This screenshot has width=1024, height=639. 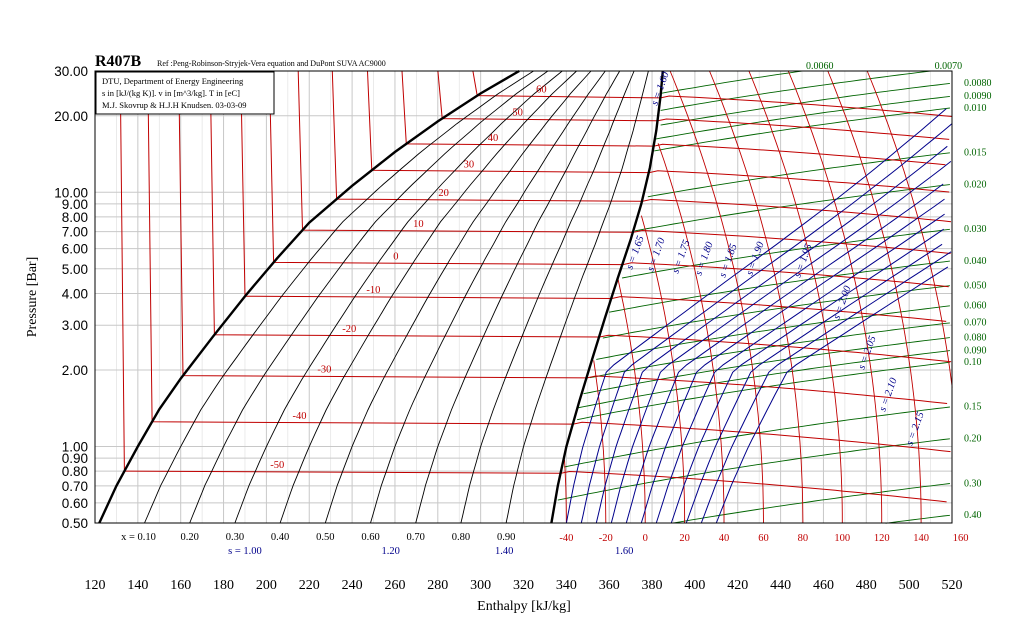 I want to click on isochore-label: 0.020, so click(x=975, y=184).